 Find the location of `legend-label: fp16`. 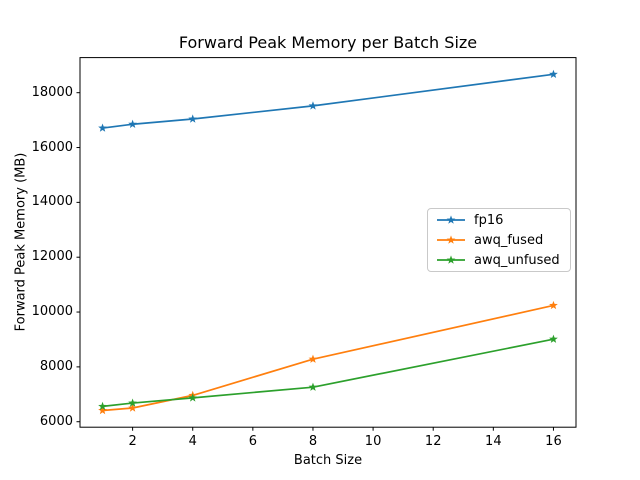

legend-label: fp16 is located at coordinates (489, 220).